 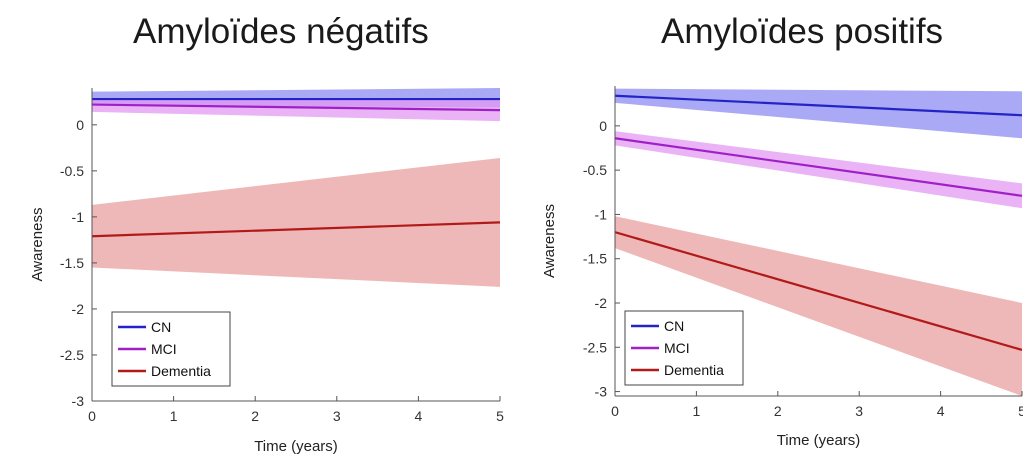 I want to click on band-cn, so click(x=818, y=113).